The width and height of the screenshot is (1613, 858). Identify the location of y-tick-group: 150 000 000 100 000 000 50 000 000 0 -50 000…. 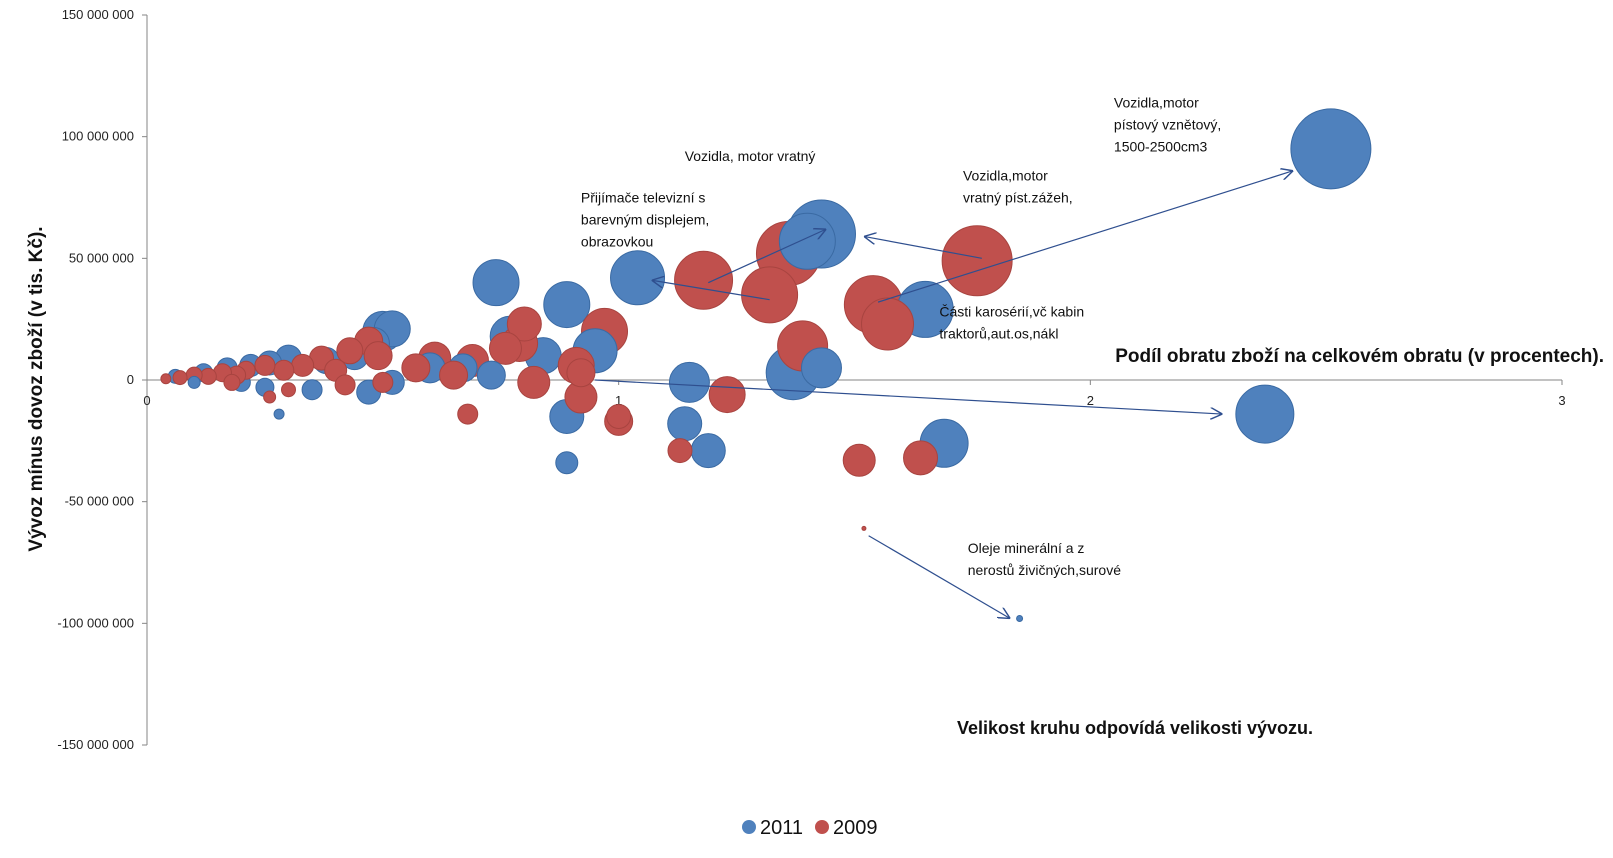
(102, 379).